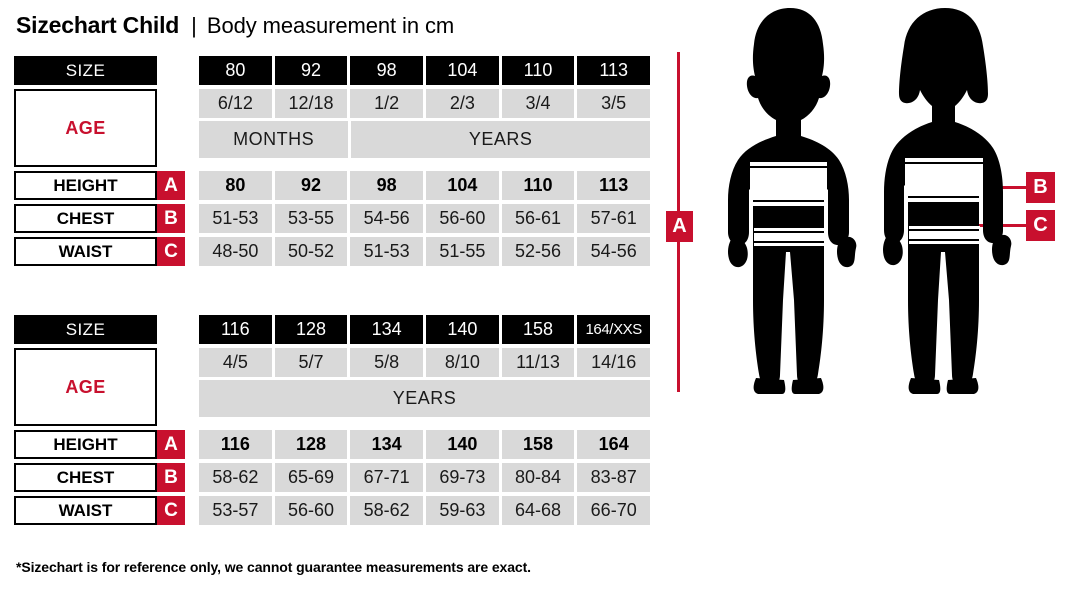 Image resolution: width=1077 pixels, height=594 pixels. I want to click on boy-silhouette-icon, so click(792, 201).